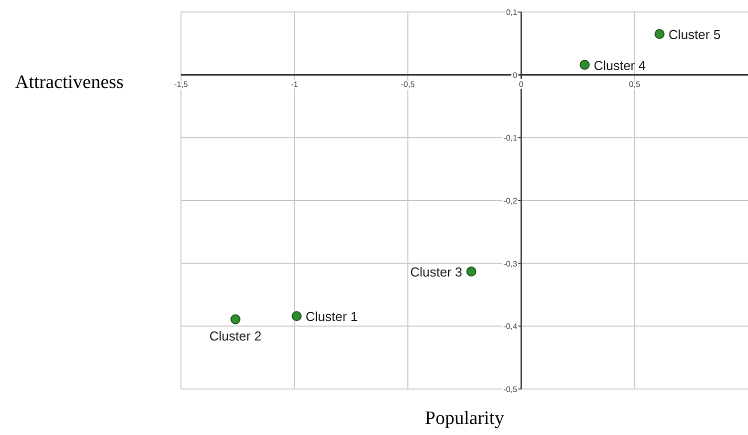  What do you see at coordinates (510, 201) in the screenshot?
I see `y-tick-label: -0,2` at bounding box center [510, 201].